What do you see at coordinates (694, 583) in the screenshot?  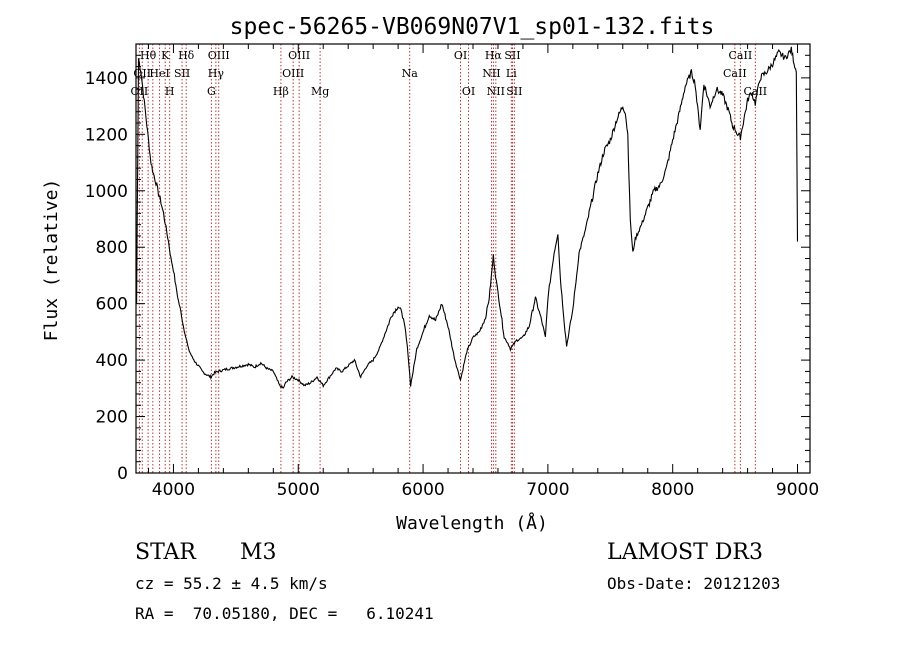 I see `observation-date: Obs-Date: 20121203` at bounding box center [694, 583].